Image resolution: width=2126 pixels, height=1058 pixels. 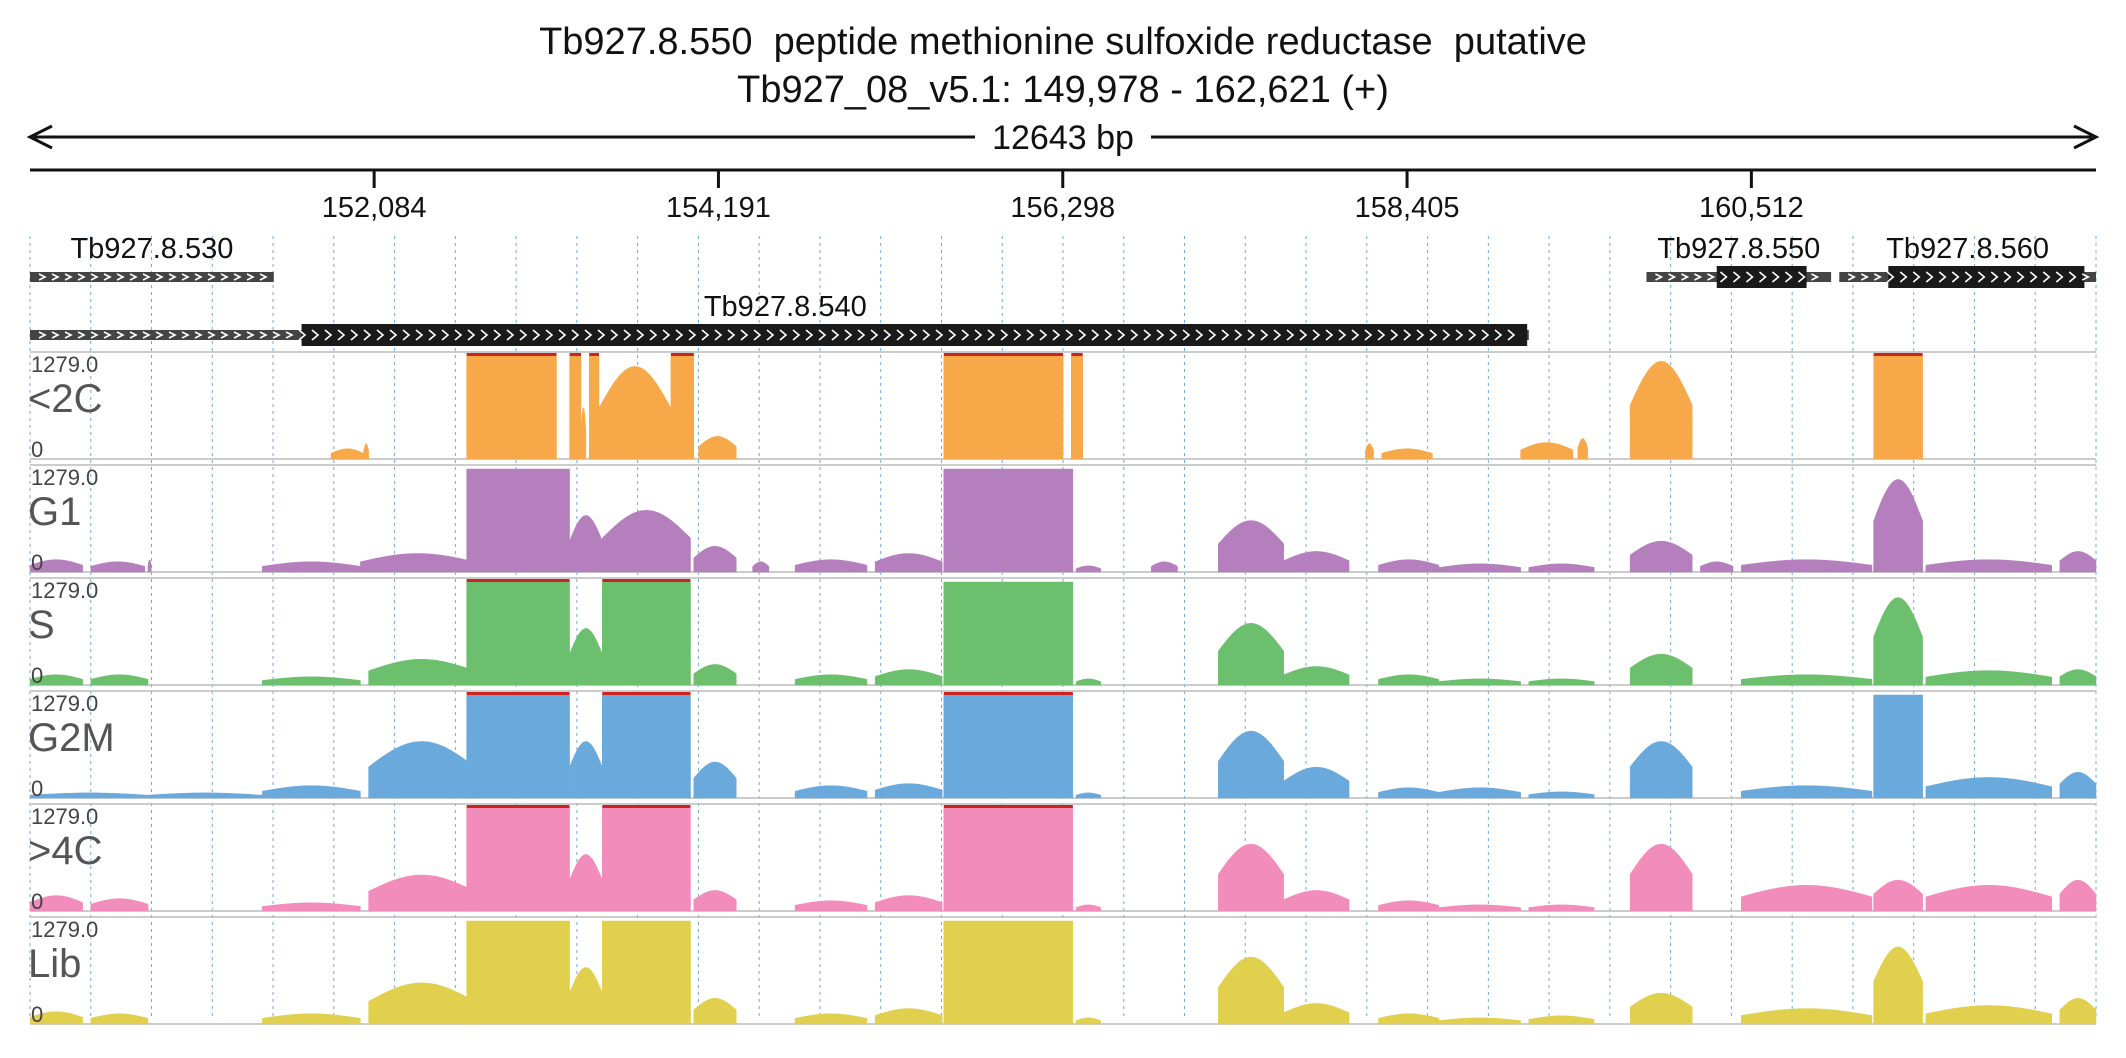 I want to click on track-name-label: >4C, so click(x=65, y=851).